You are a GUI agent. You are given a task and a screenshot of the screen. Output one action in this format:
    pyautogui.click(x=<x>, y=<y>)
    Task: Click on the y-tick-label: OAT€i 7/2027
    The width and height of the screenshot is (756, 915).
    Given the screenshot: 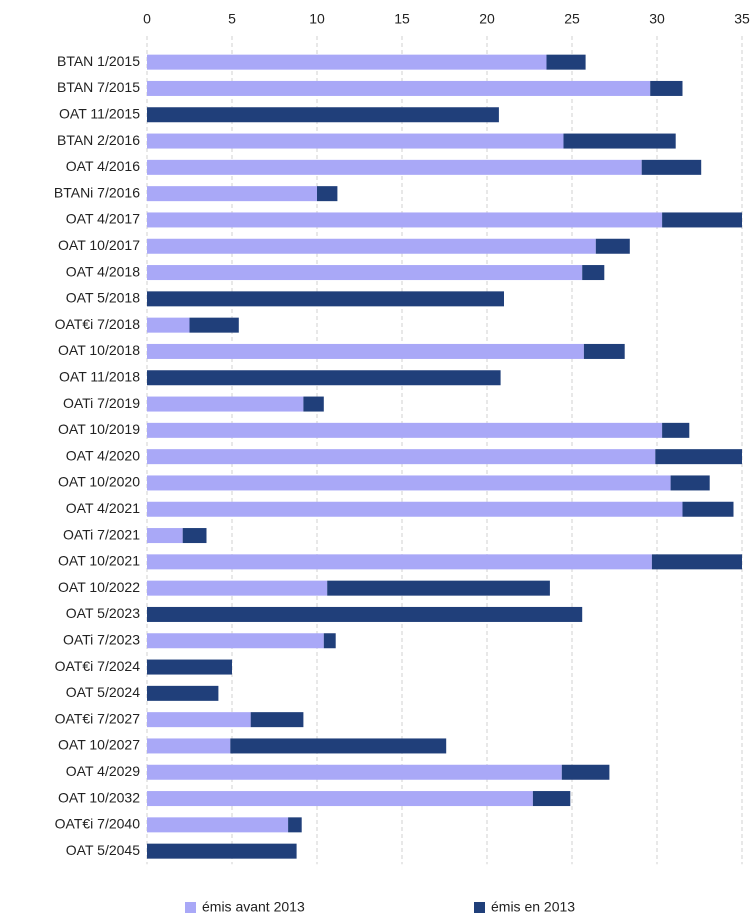 What is the action you would take?
    pyautogui.click(x=98, y=718)
    